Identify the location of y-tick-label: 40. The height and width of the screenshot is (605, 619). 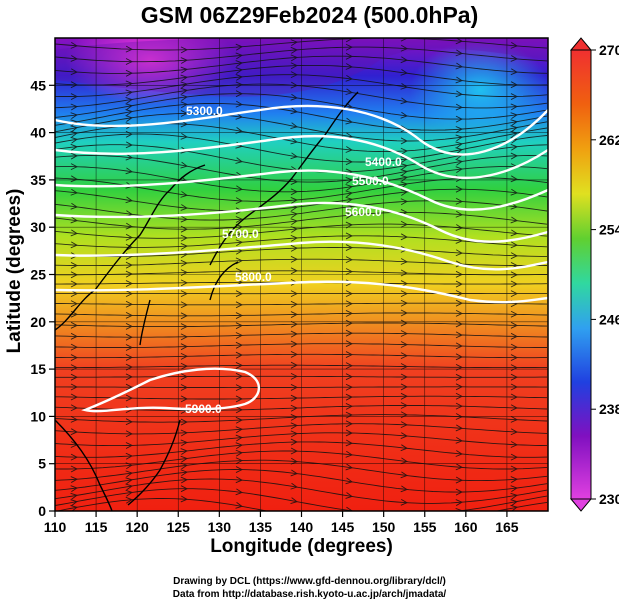
(38, 133).